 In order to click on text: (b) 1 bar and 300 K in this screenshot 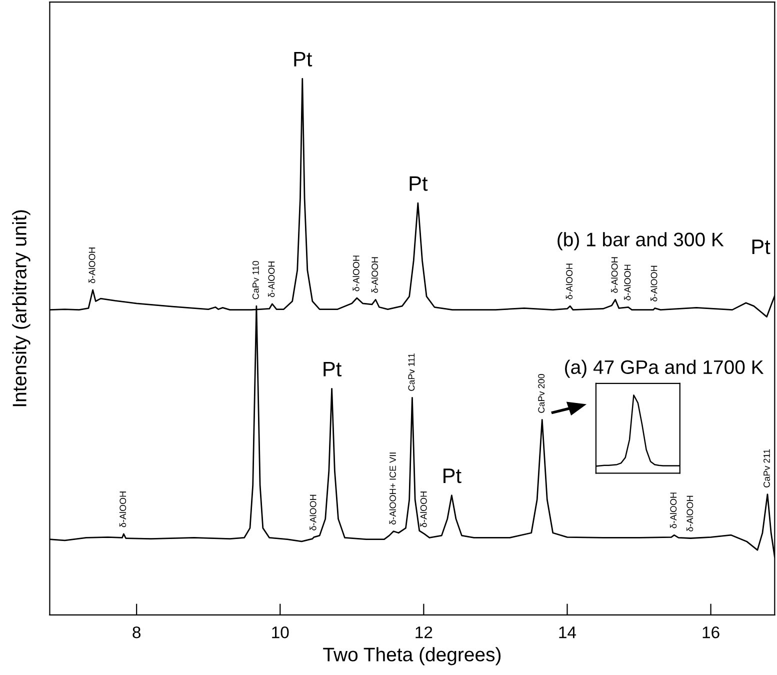, I will do `click(641, 241)`.